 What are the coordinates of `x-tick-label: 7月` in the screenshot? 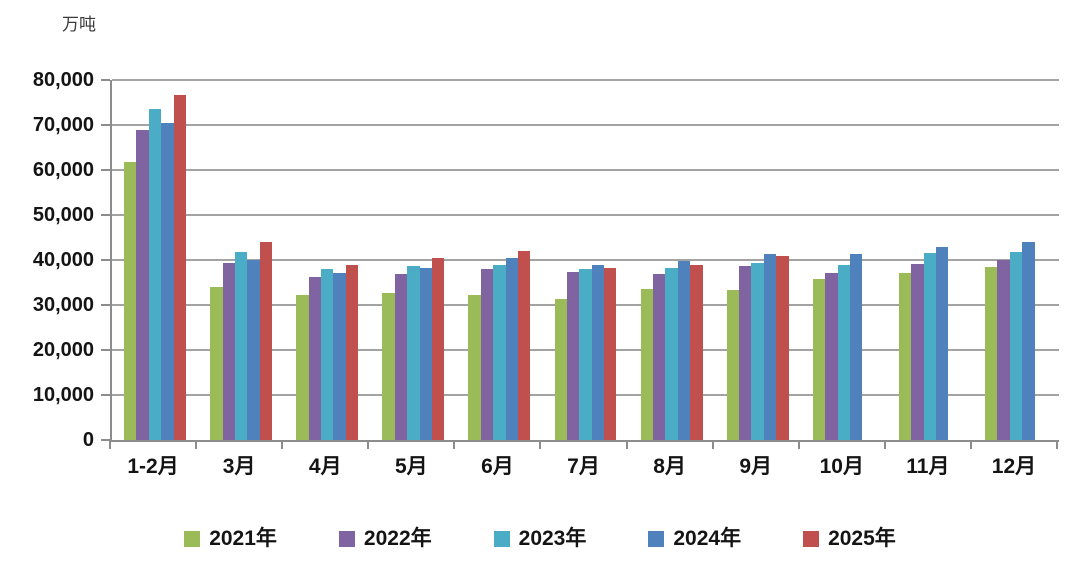 It's located at (583, 466).